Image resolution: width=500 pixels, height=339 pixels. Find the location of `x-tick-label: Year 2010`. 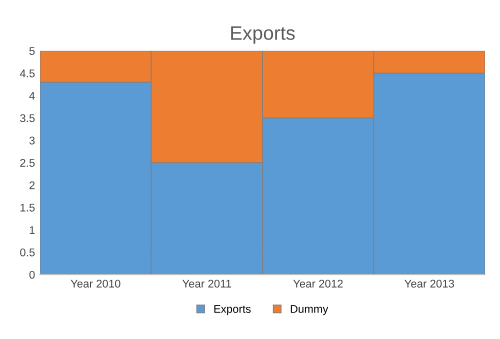

x-tick-label: Year 2010 is located at coordinates (95, 284).